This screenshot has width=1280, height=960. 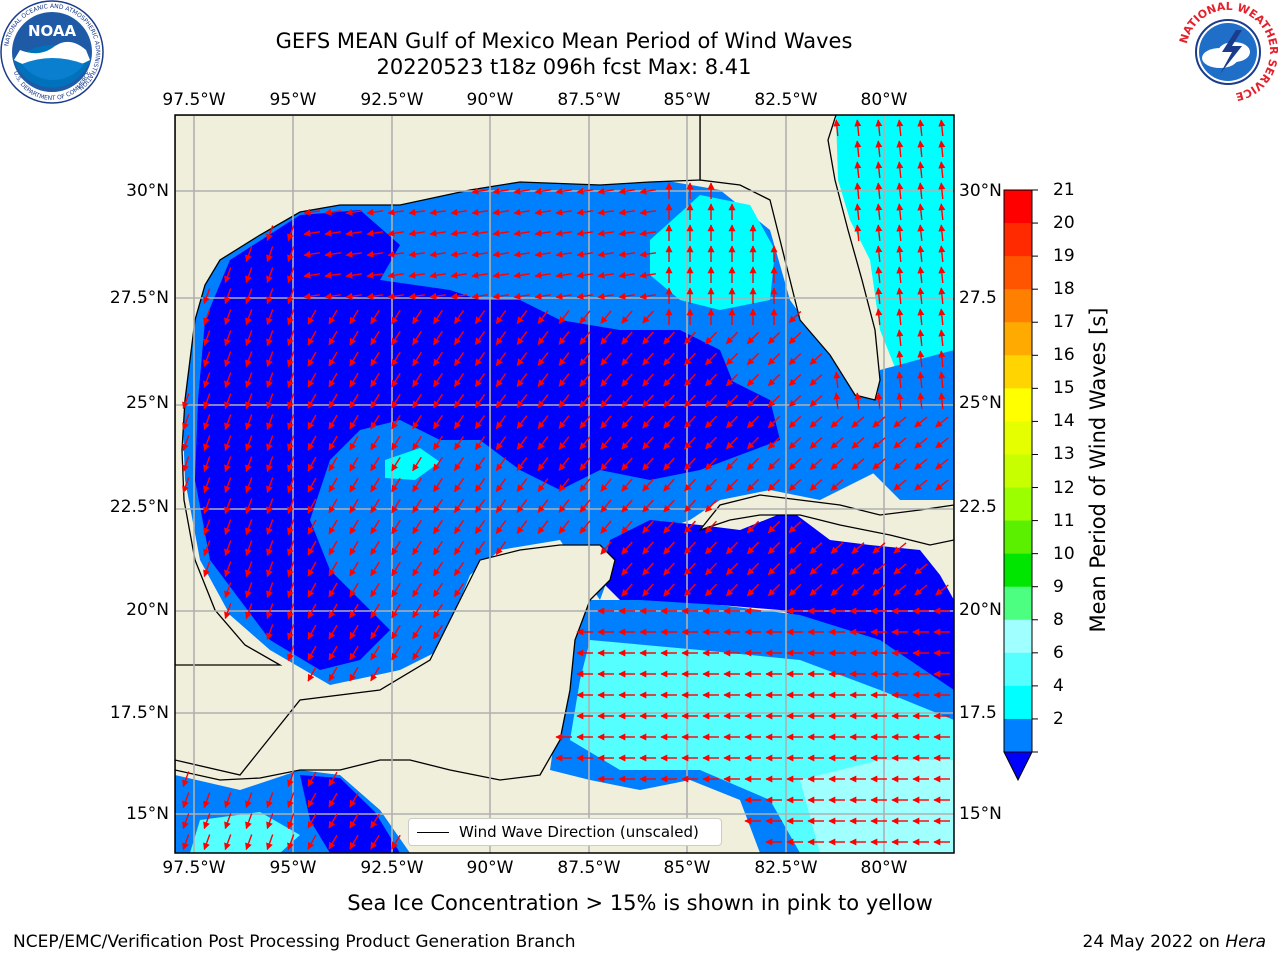 I want to click on title-line-2: 20220523 t18z 096h fcst Max: 8.41, so click(x=564, y=67).